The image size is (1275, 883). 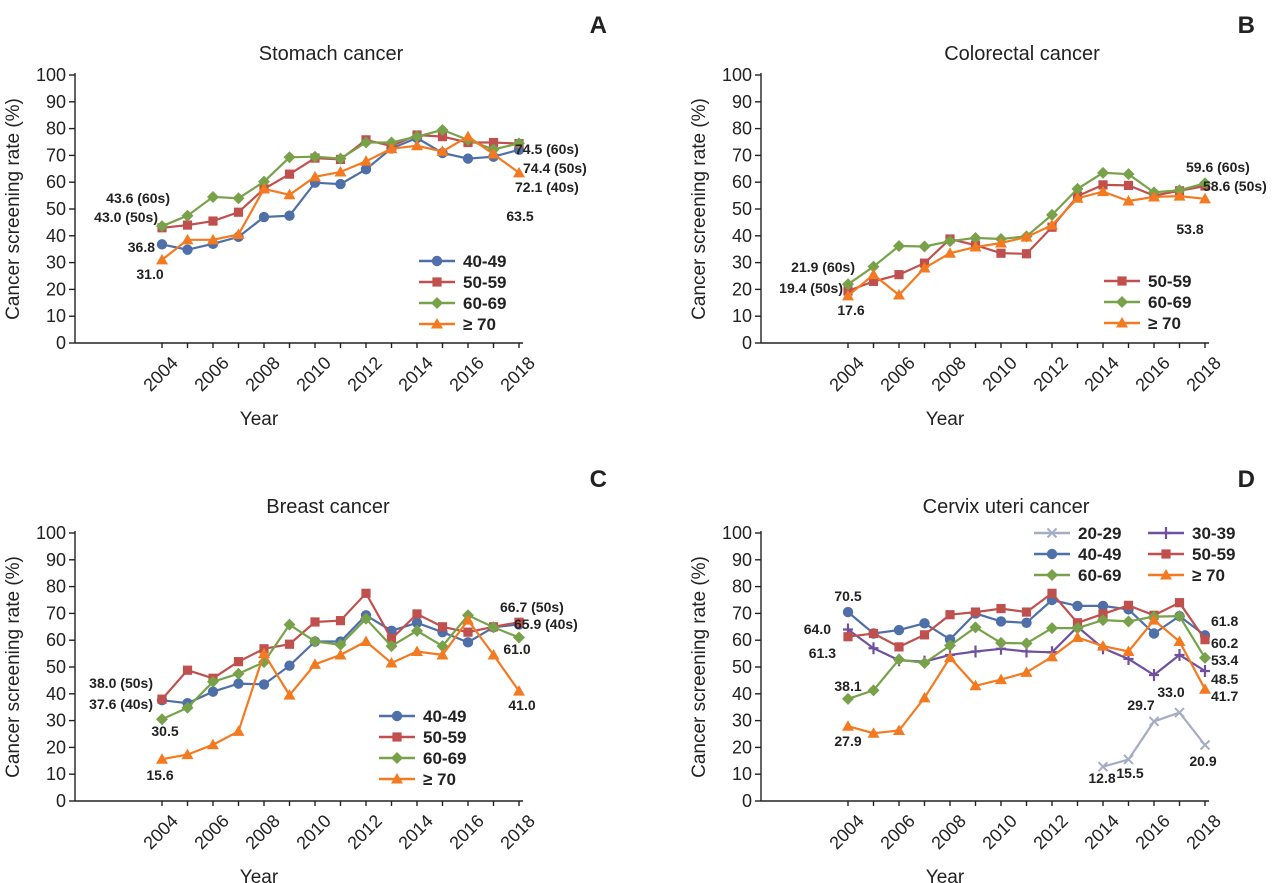 What do you see at coordinates (138, 198) in the screenshot?
I see `data-label: 43.6 (60s)` at bounding box center [138, 198].